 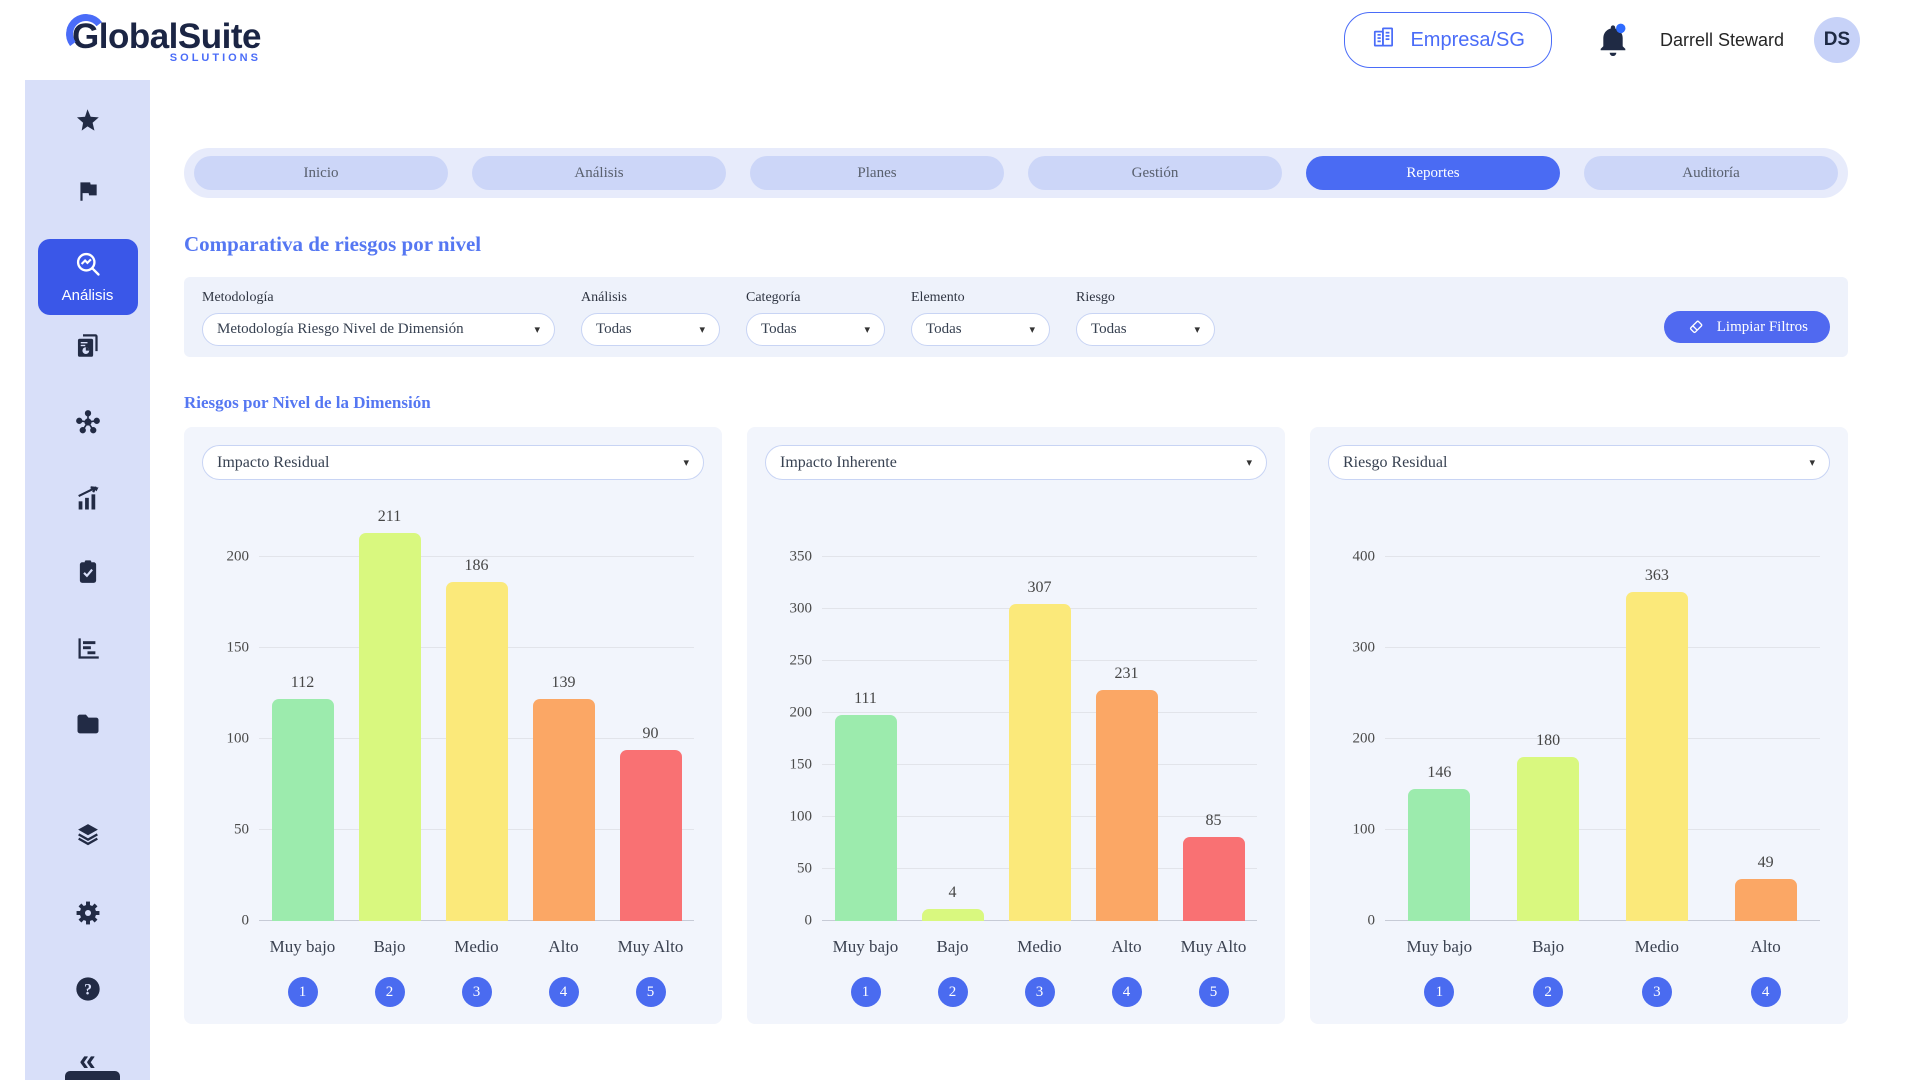 What do you see at coordinates (1837, 40) in the screenshot?
I see `avatar: DS` at bounding box center [1837, 40].